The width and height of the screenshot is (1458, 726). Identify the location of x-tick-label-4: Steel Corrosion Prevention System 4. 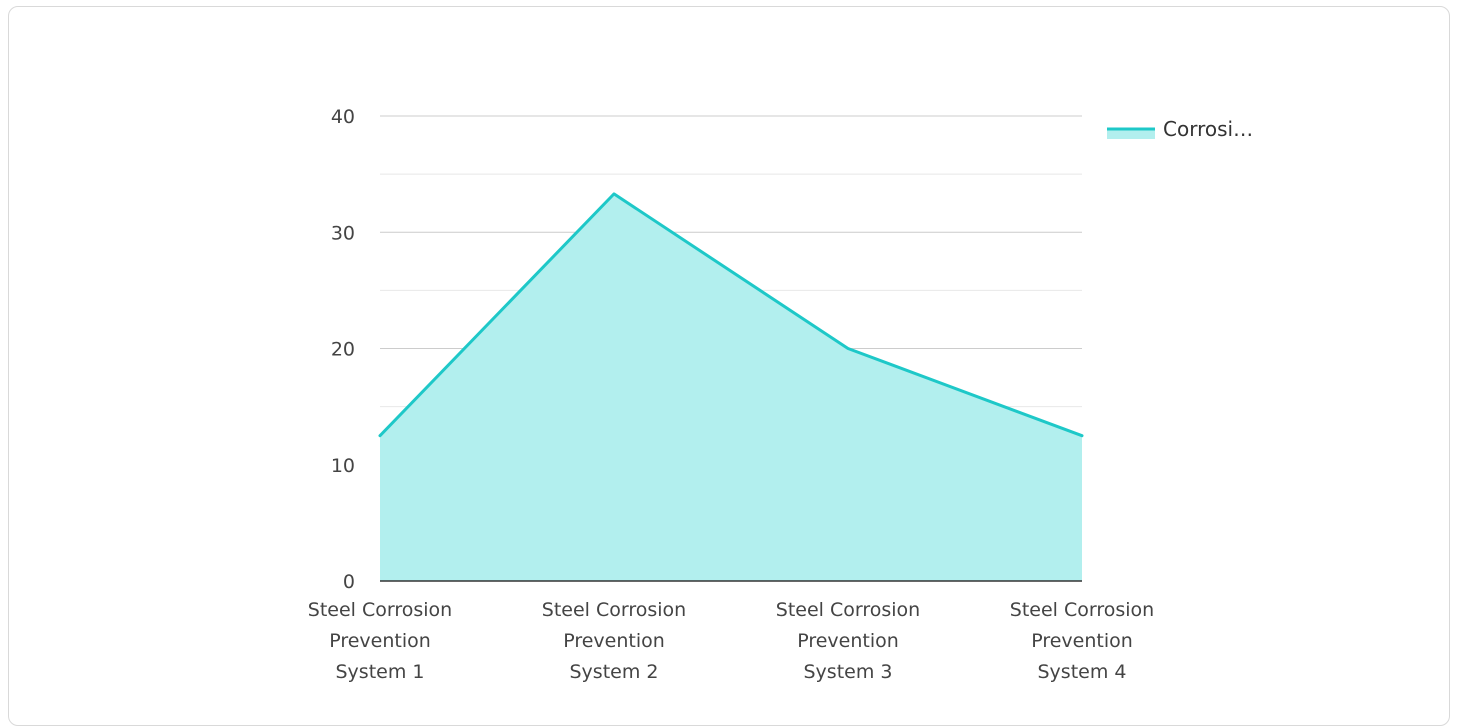
(1082, 641).